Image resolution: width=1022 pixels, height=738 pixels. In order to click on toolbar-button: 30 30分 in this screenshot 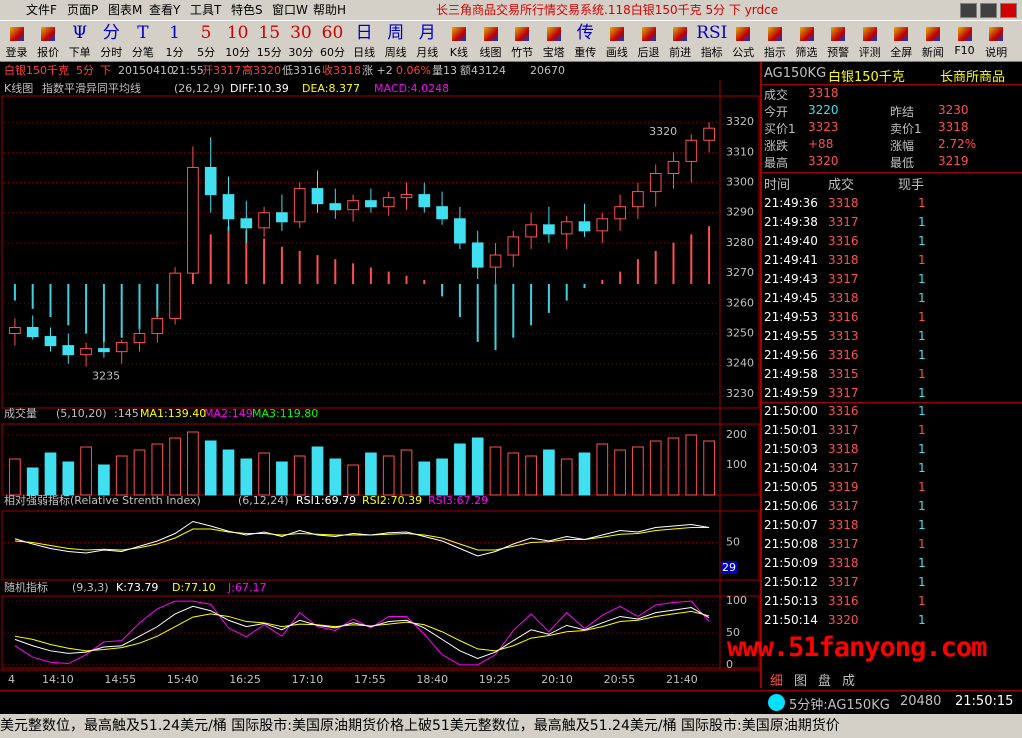, I will do `click(300, 41)`.